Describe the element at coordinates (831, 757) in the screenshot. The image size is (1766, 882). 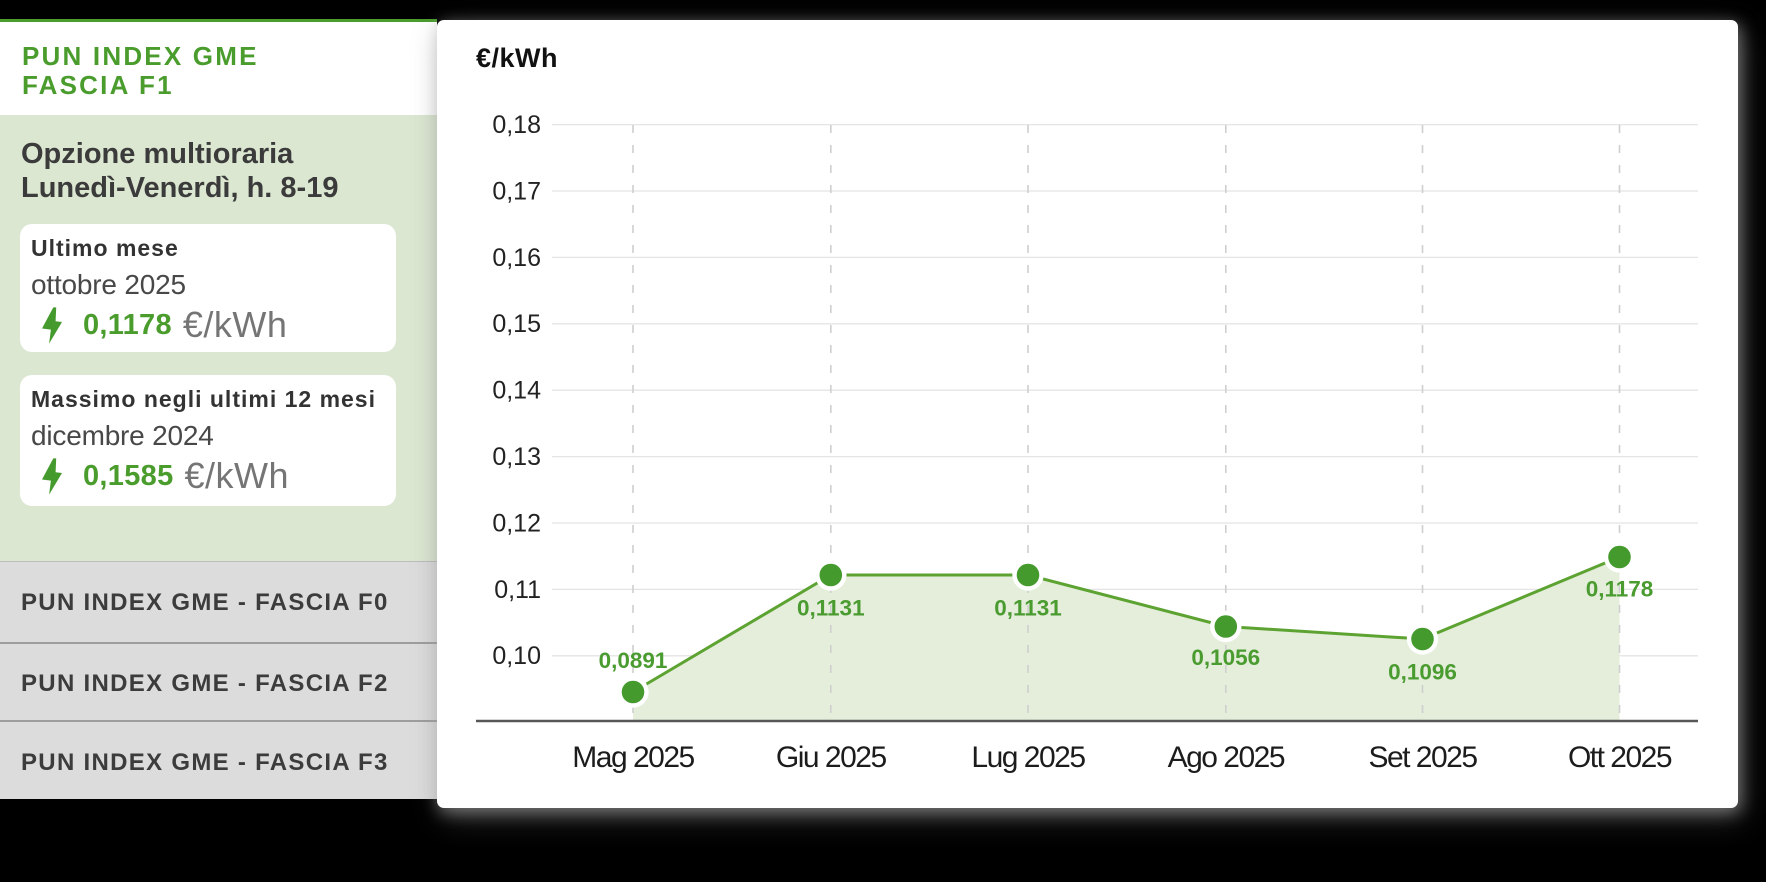
I see `svg-text: Giu 2025` at that location.